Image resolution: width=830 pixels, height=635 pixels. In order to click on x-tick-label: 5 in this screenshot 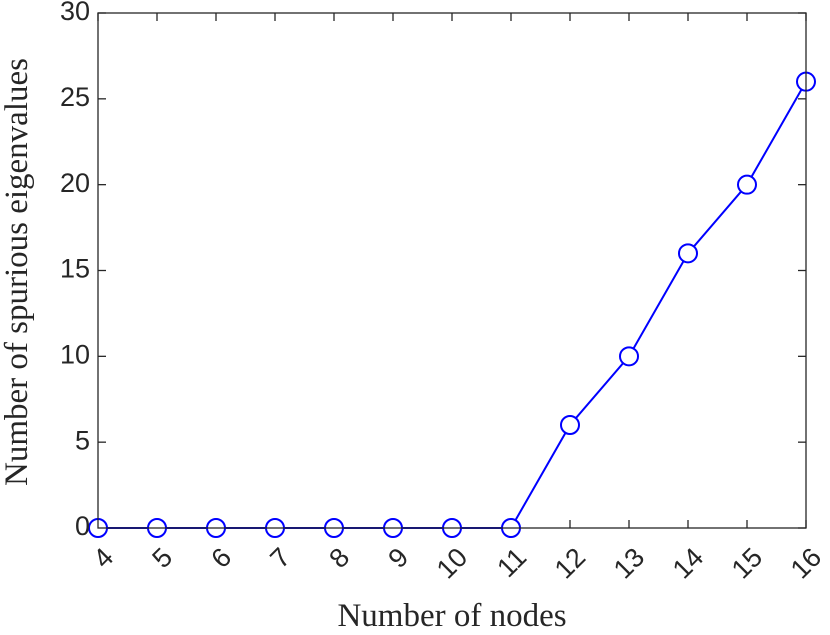, I will do `click(162, 558)`.